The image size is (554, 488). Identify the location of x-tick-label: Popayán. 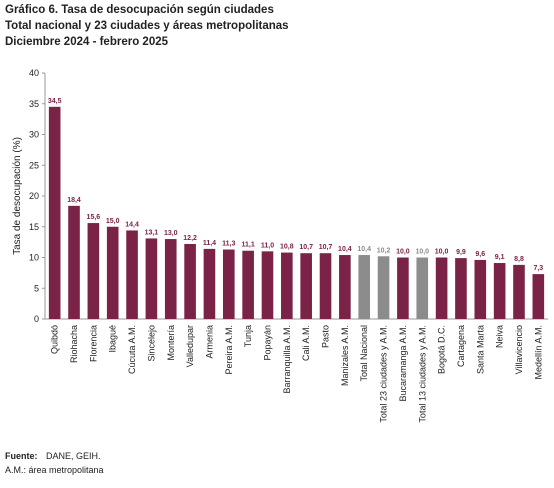
(267, 343).